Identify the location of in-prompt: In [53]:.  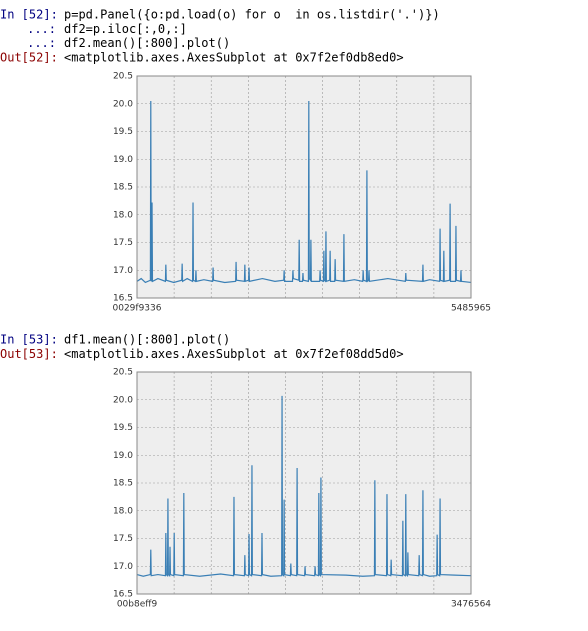
(29, 340).